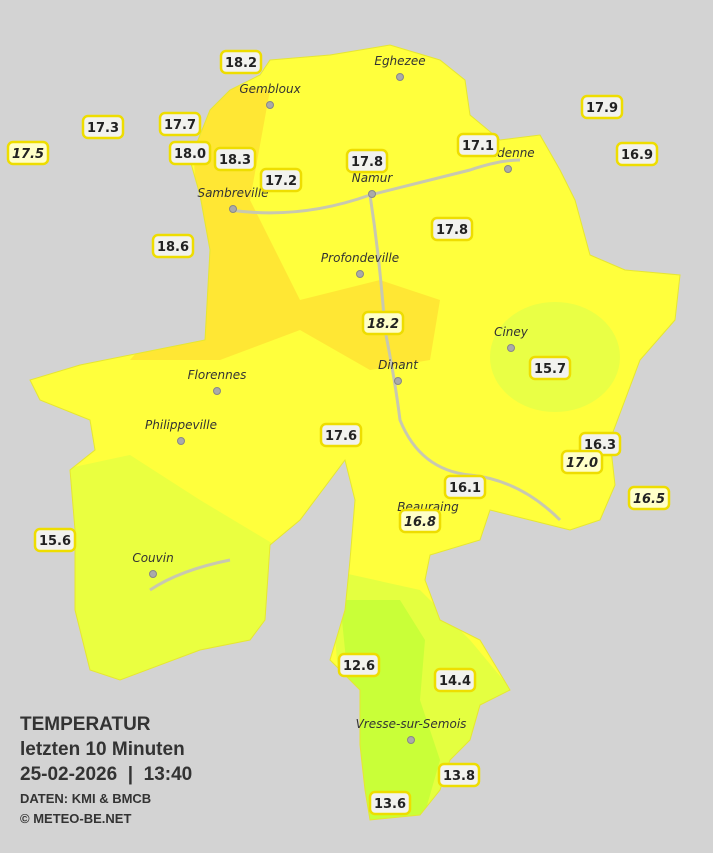 This screenshot has width=713, height=853. I want to click on legend-period: letzten 10 Minuten, so click(102, 749).